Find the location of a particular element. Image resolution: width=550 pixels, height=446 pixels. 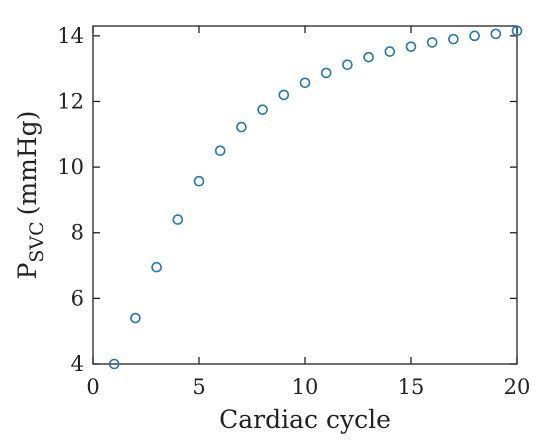

y-axis-label-subscript: SVC is located at coordinates (37, 241).